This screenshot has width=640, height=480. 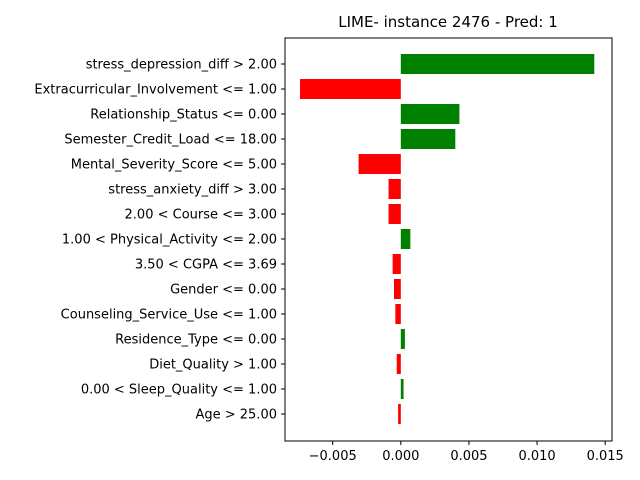 I want to click on category-label: Semester_Credit_Load <= 18.00, so click(x=170, y=140).